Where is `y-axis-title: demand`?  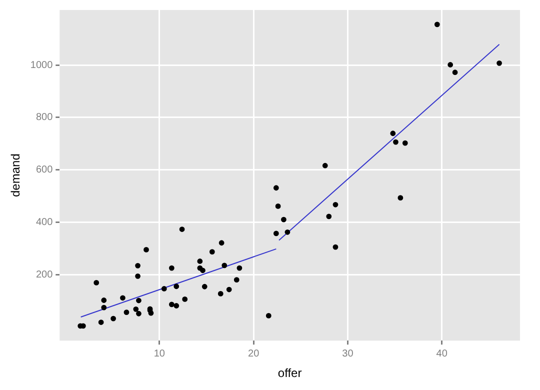 y-axis-title: demand is located at coordinates (15, 175).